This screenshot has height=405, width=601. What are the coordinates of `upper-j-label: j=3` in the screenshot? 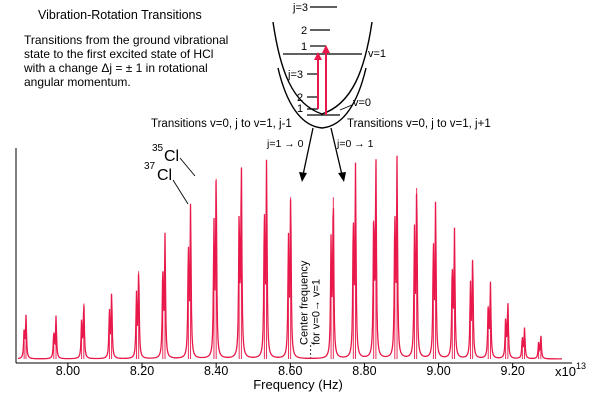 It's located at (300, 8).